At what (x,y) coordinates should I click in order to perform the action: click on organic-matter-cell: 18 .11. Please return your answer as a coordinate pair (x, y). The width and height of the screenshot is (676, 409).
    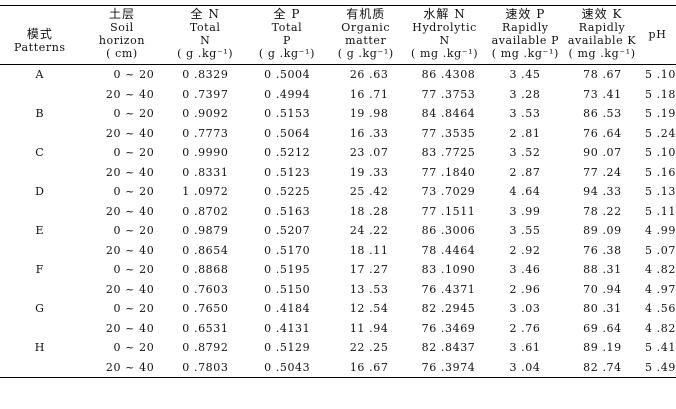
    Looking at the image, I should click on (369, 250).